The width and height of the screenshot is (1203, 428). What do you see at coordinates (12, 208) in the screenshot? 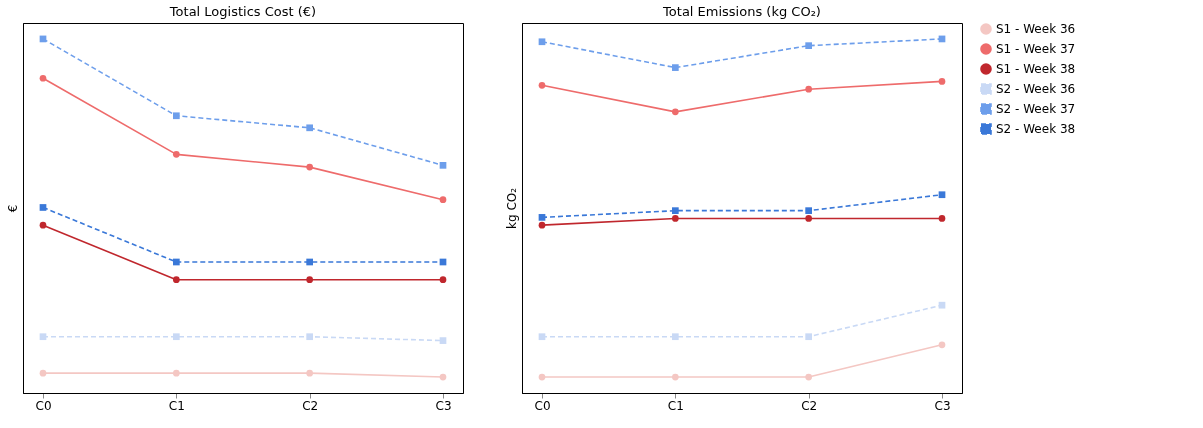
I see `y-axis-title: €` at bounding box center [12, 208].